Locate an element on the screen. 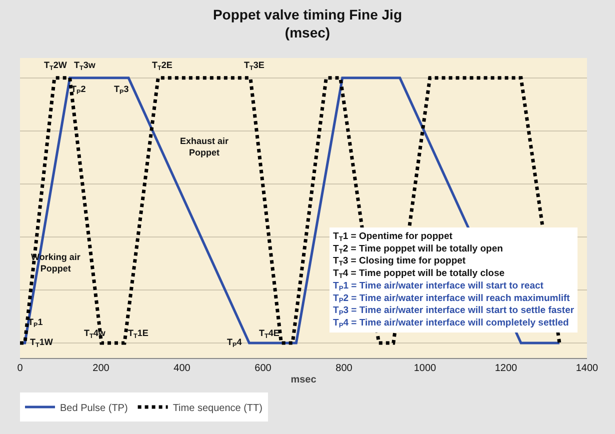  x-tick-label: 400 is located at coordinates (182, 368).